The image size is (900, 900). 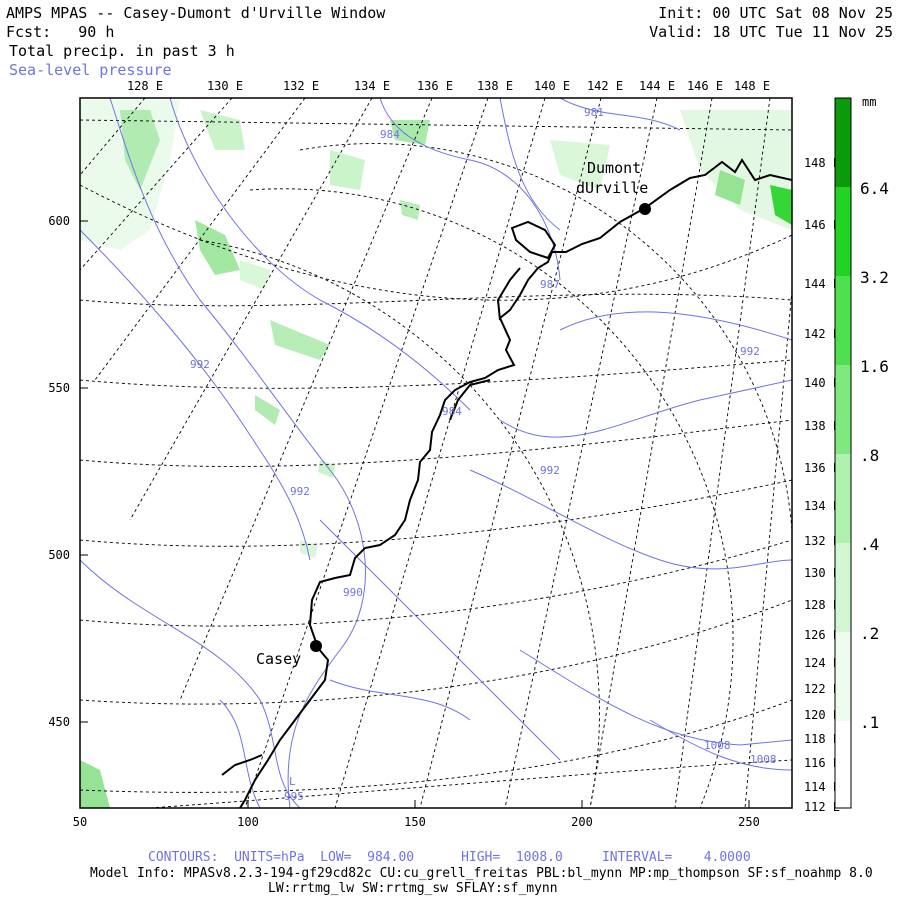 I want to click on x-tick-label: 200, so click(x=582, y=822).